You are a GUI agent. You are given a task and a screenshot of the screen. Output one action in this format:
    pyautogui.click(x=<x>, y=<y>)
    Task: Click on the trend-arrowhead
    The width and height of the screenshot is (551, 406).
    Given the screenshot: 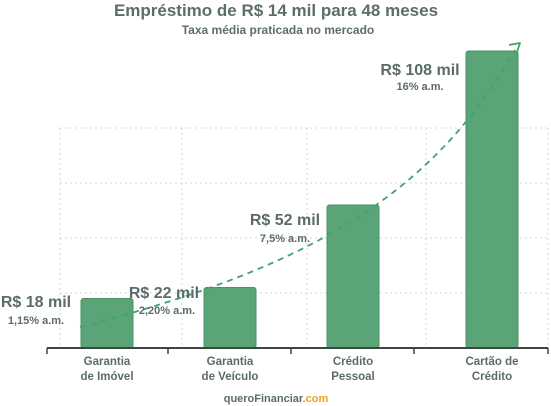 What is the action you would take?
    pyautogui.click(x=514, y=49)
    